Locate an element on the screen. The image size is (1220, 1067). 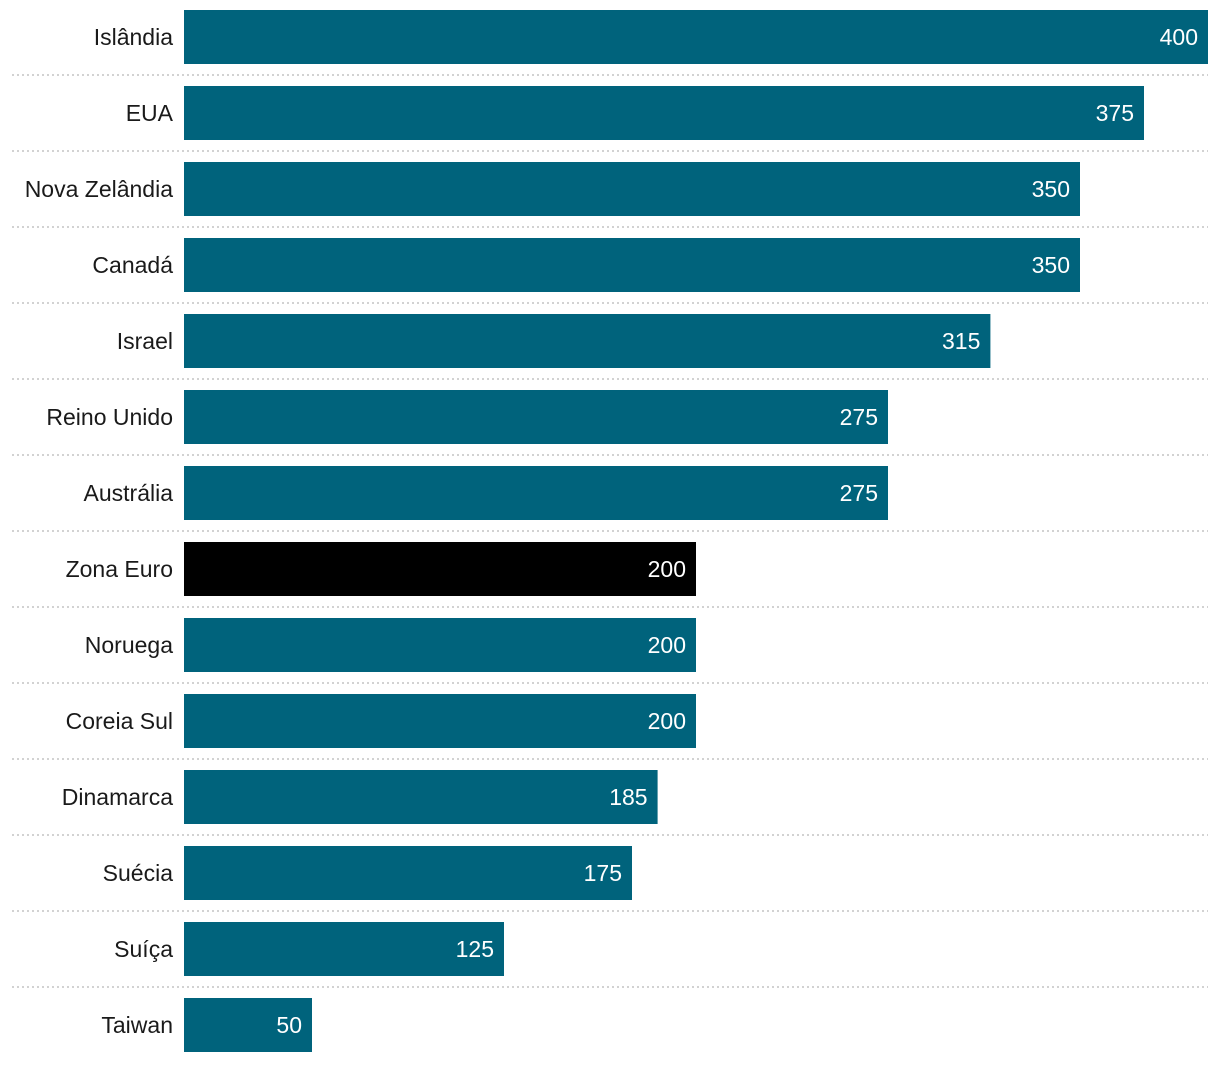
category-label: Nova Zelândia is located at coordinates (99, 189).